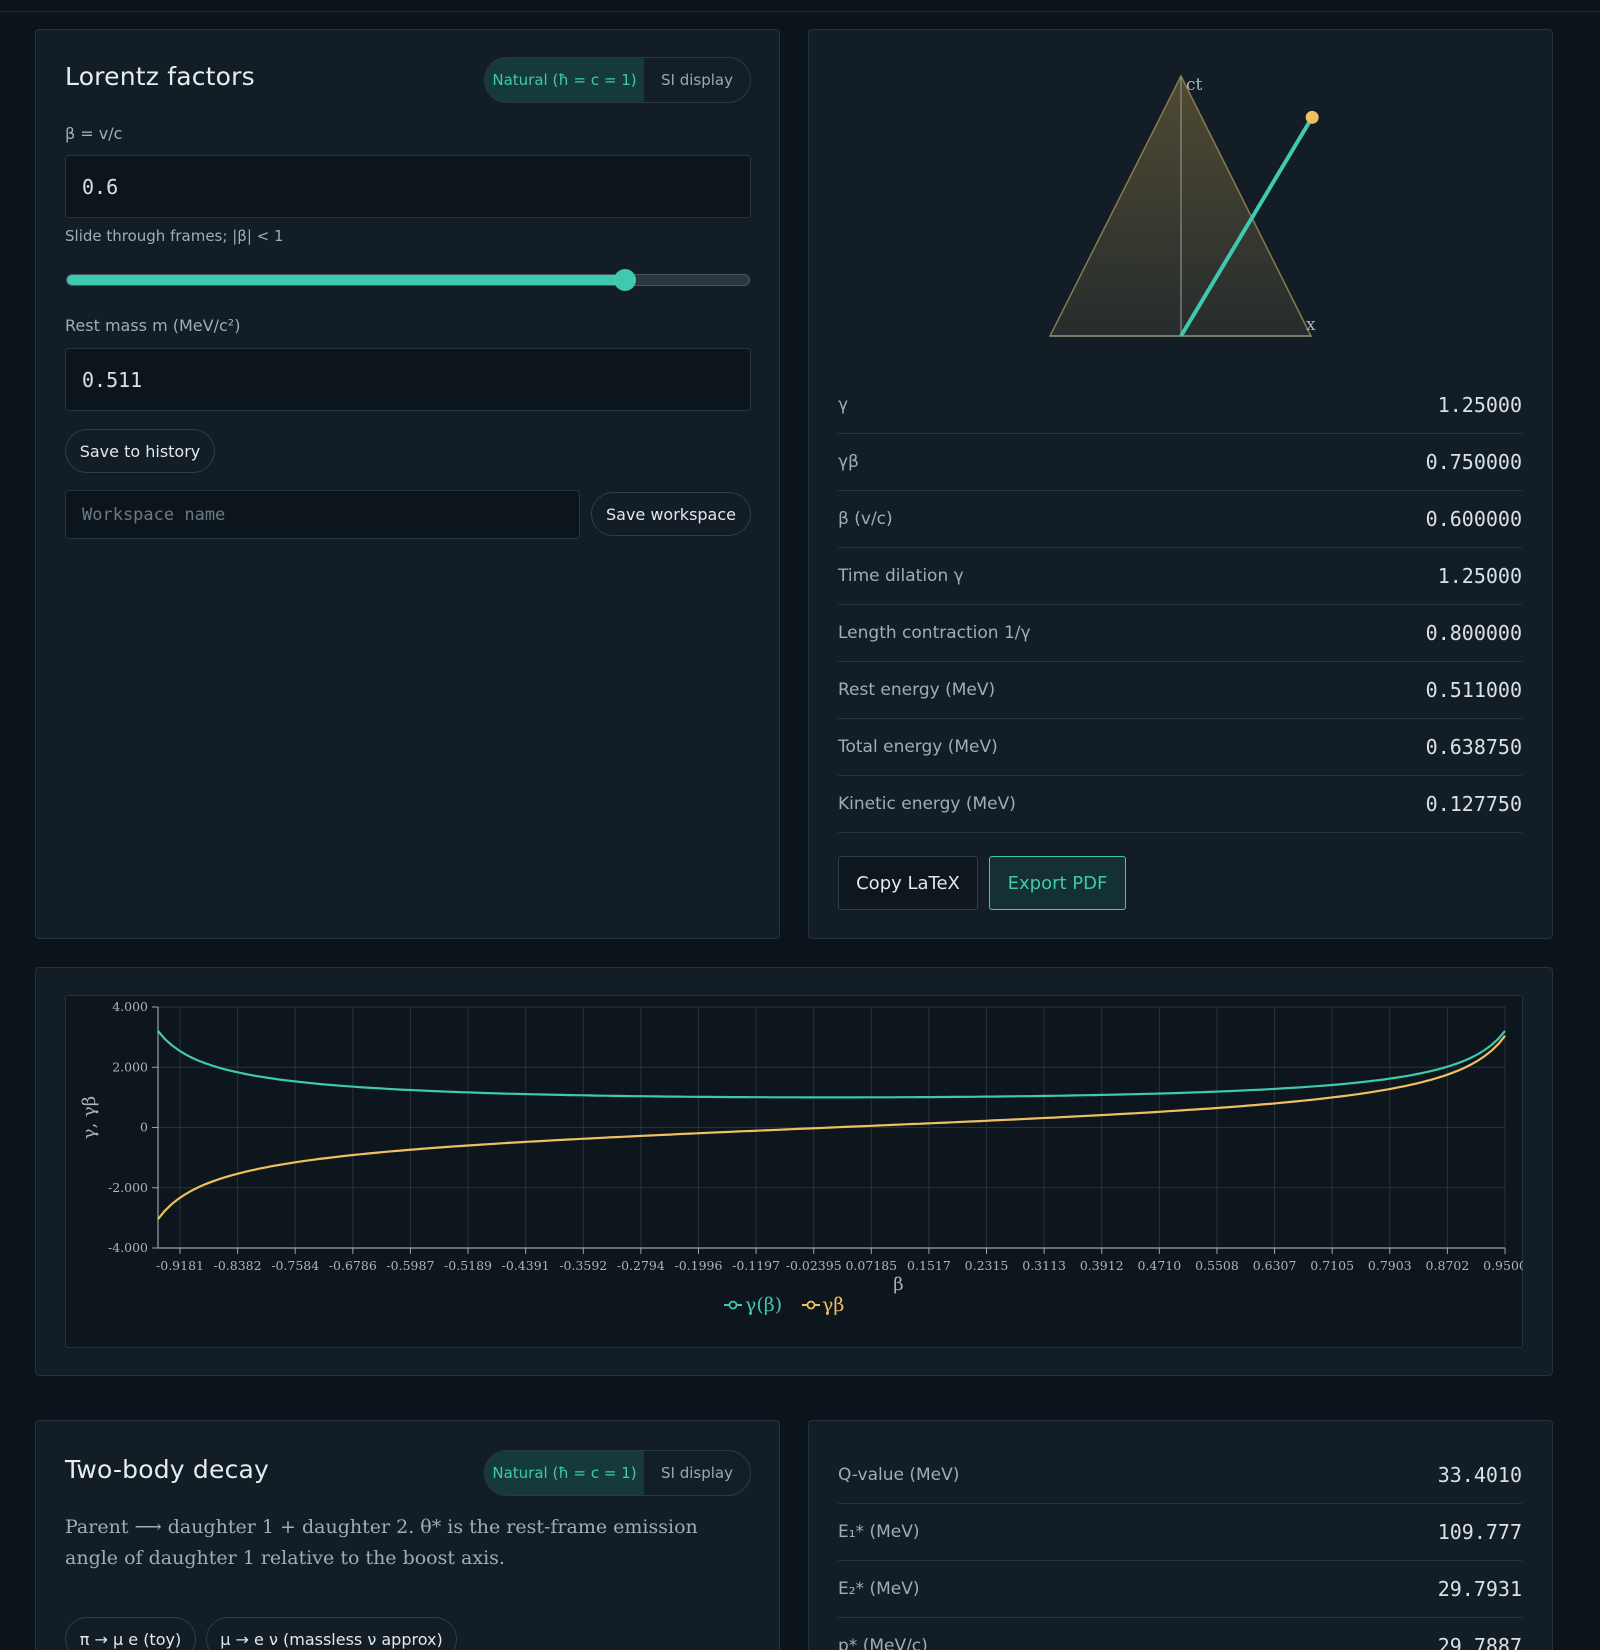 This screenshot has height=1650, width=1600. I want to click on decay-result-key: E₂* (MeV), so click(879, 1589).